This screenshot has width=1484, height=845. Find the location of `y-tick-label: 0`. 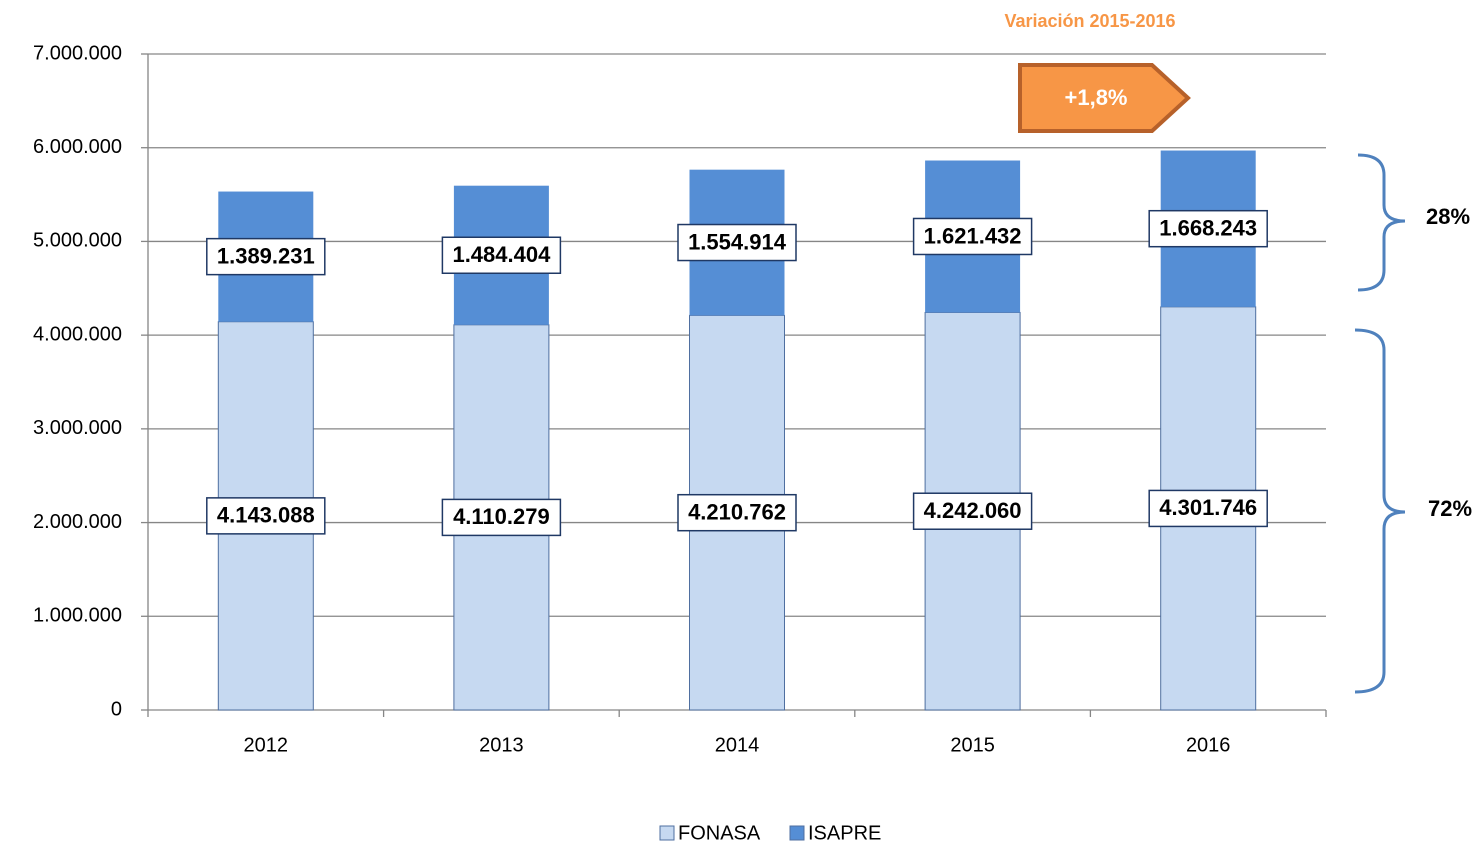

y-tick-label: 0 is located at coordinates (116, 709).